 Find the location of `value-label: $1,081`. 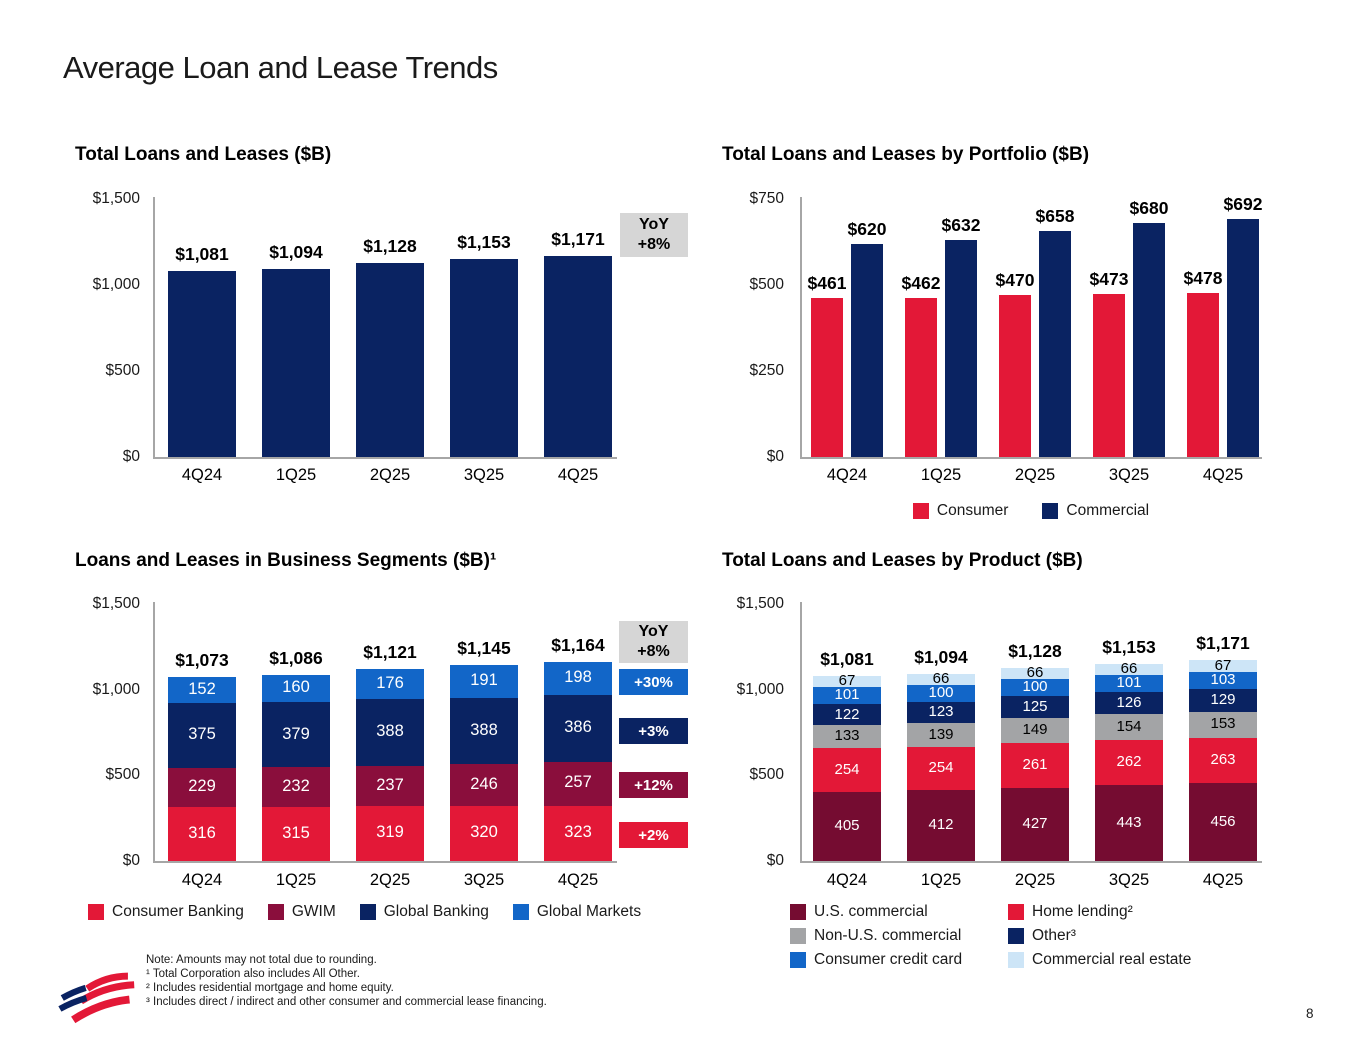

value-label: $1,081 is located at coordinates (202, 254).